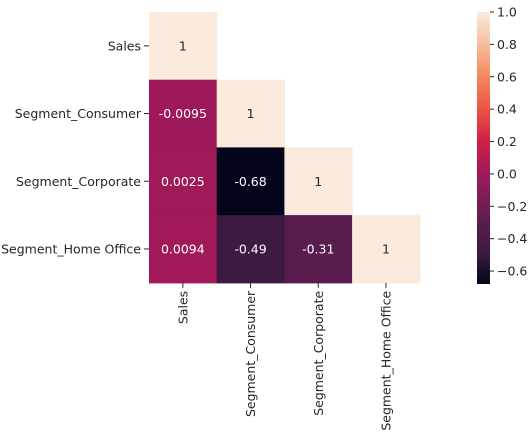  Describe the element at coordinates (507, 109) in the screenshot. I see `colorbar-tick-label: 0.4` at that location.